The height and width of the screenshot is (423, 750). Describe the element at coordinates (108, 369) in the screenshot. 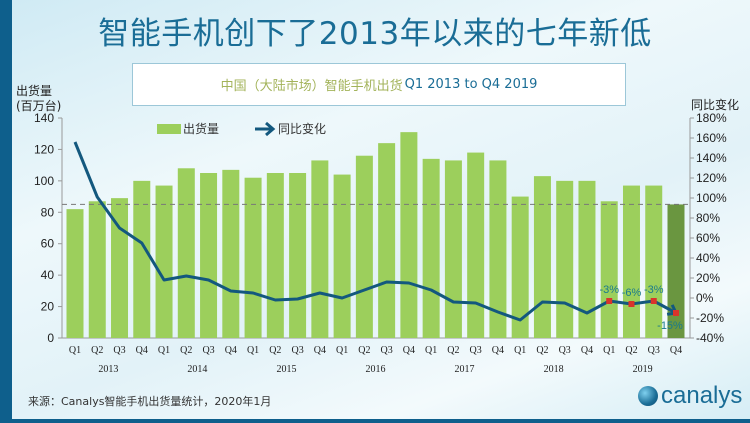

I see `year-tick-label: 2013` at that location.